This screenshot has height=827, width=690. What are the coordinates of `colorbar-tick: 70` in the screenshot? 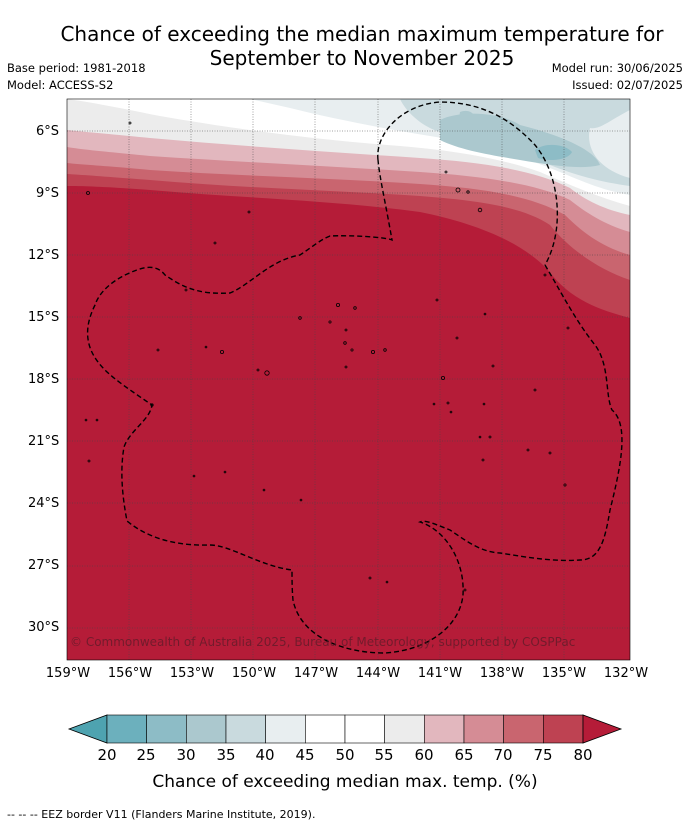 It's located at (503, 755).